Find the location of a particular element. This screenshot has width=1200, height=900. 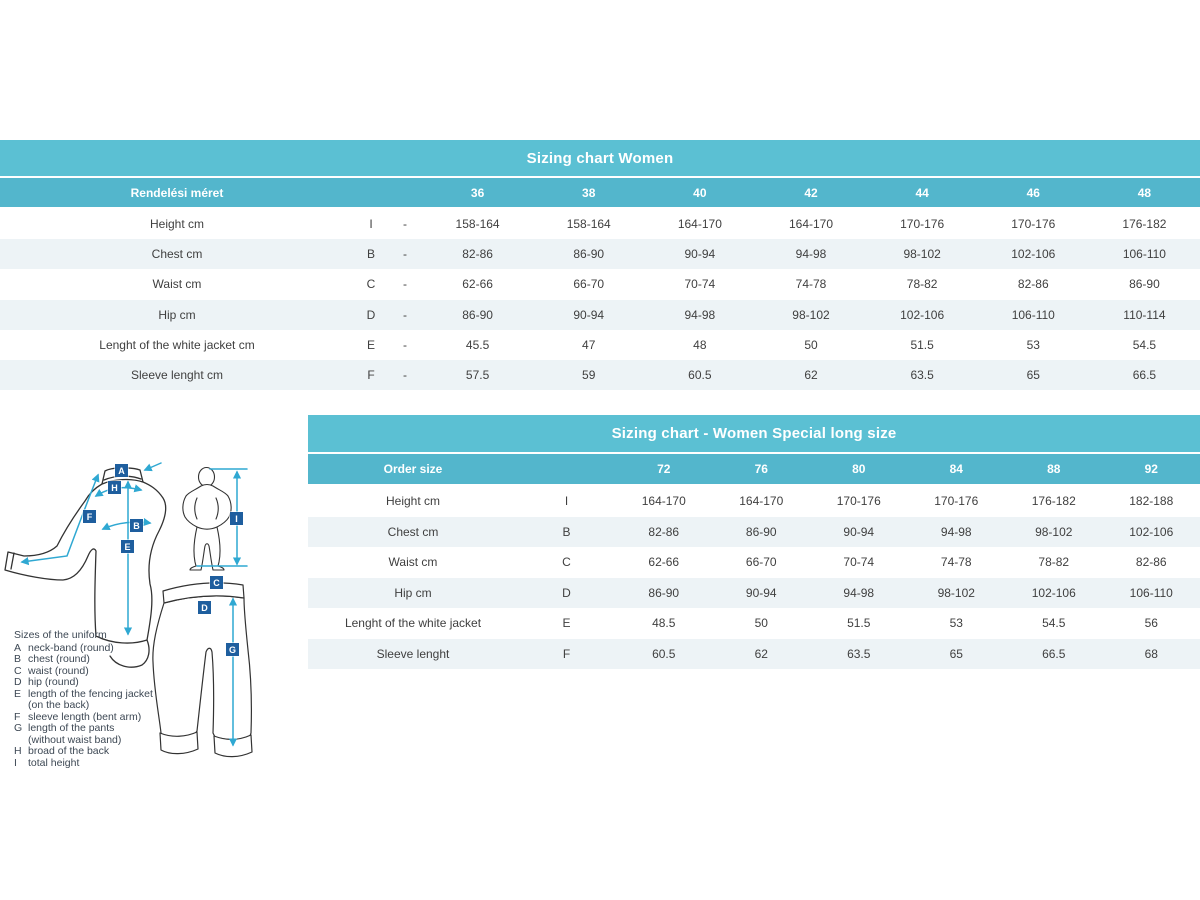

legend-text: broad of the back is located at coordinates (69, 751).